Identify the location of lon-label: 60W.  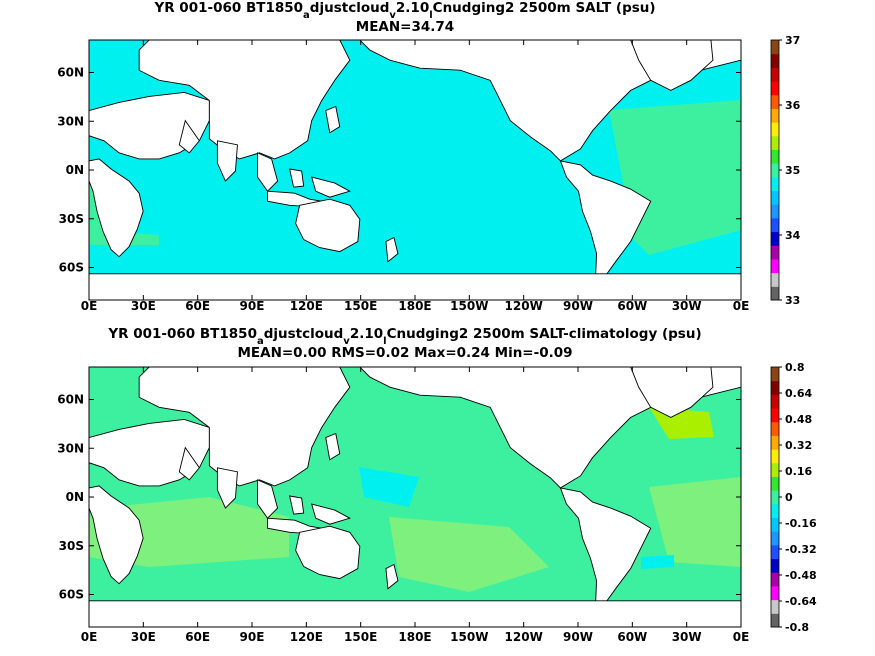
(632, 637).